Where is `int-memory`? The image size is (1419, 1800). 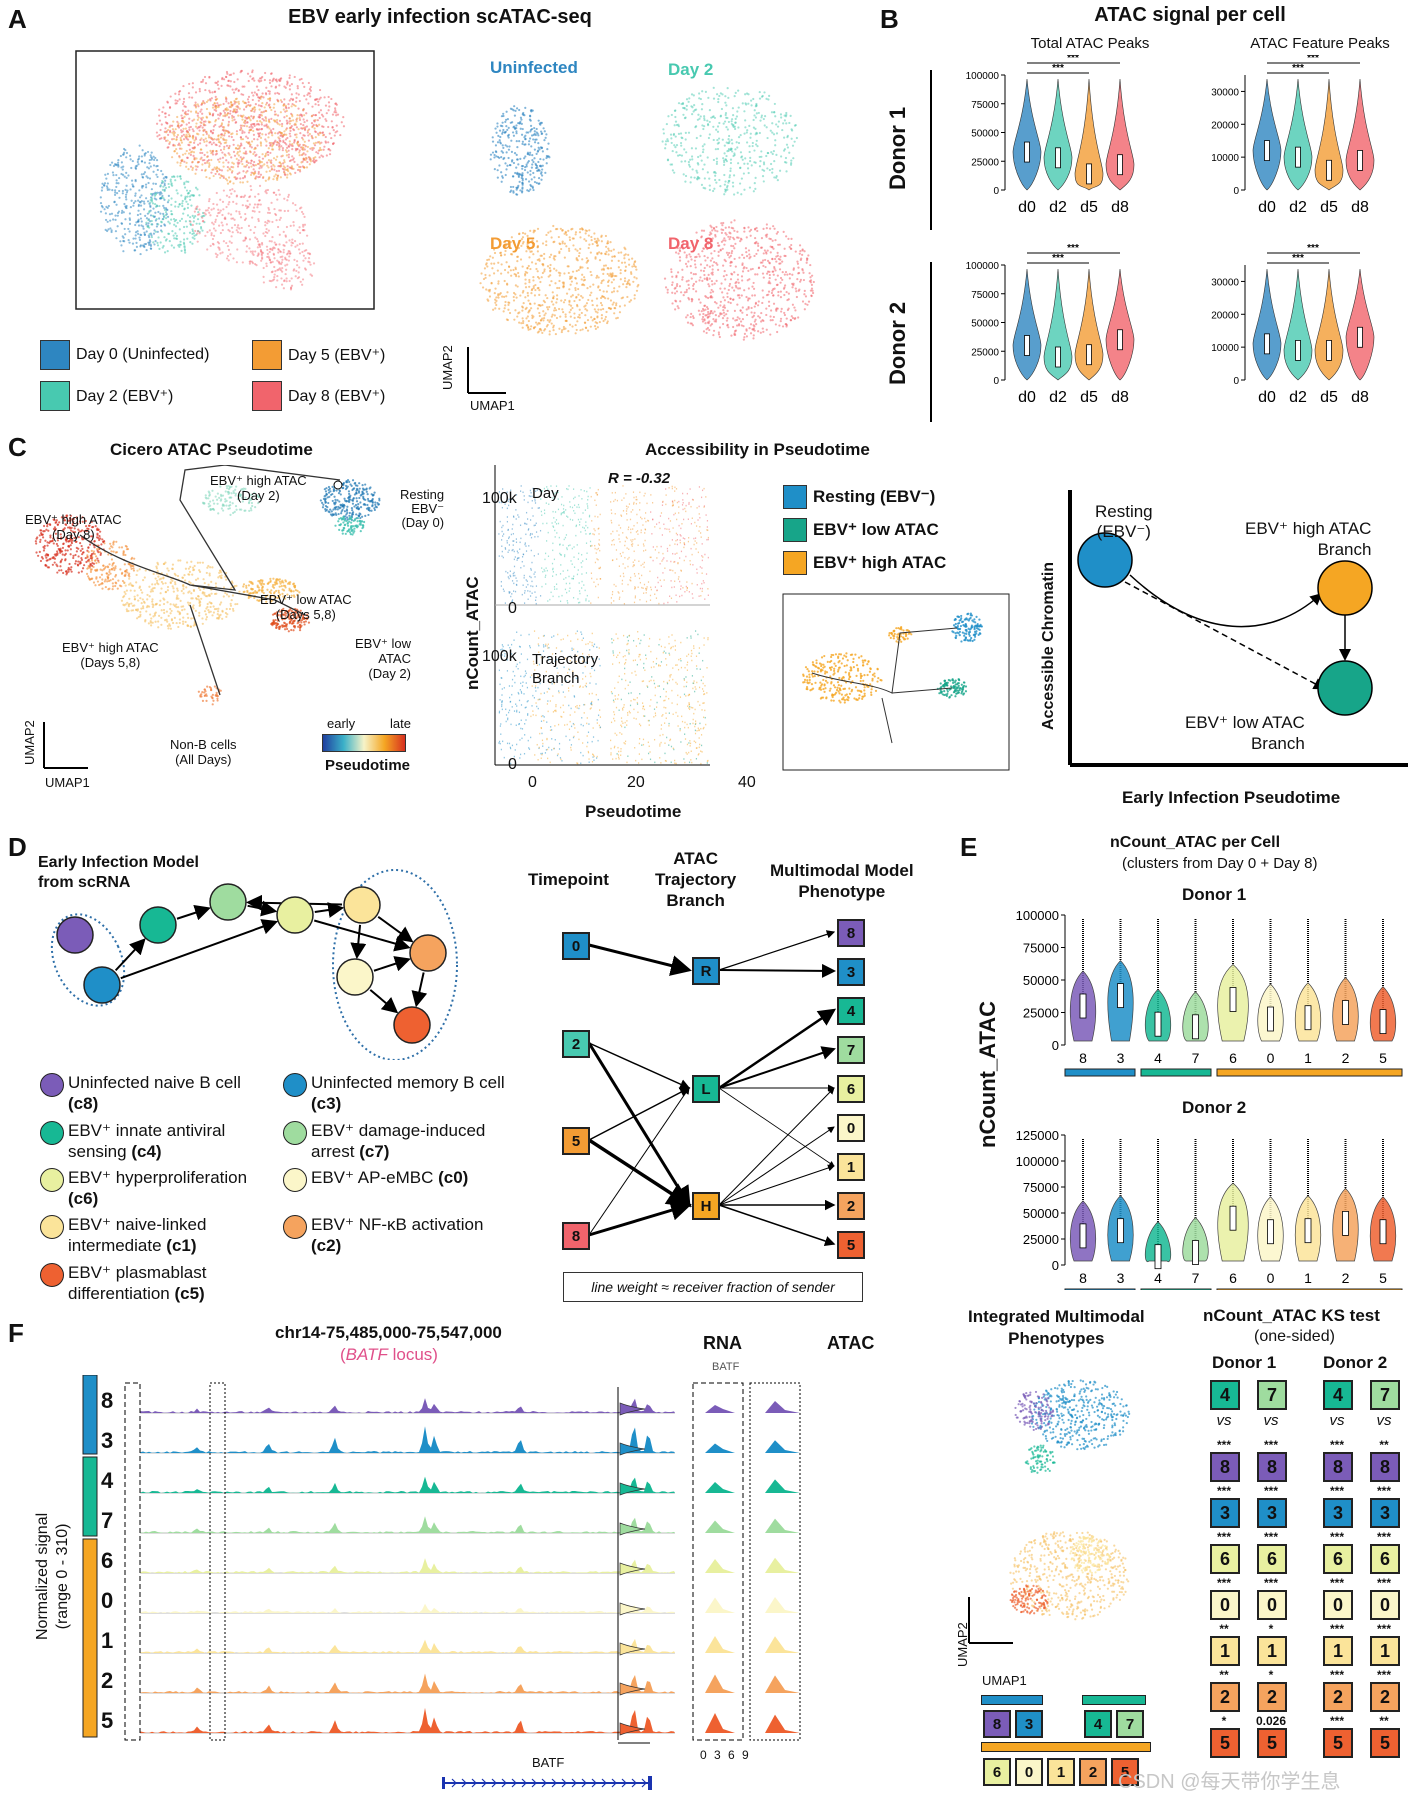 int-memory is located at coordinates (1080, 1415).